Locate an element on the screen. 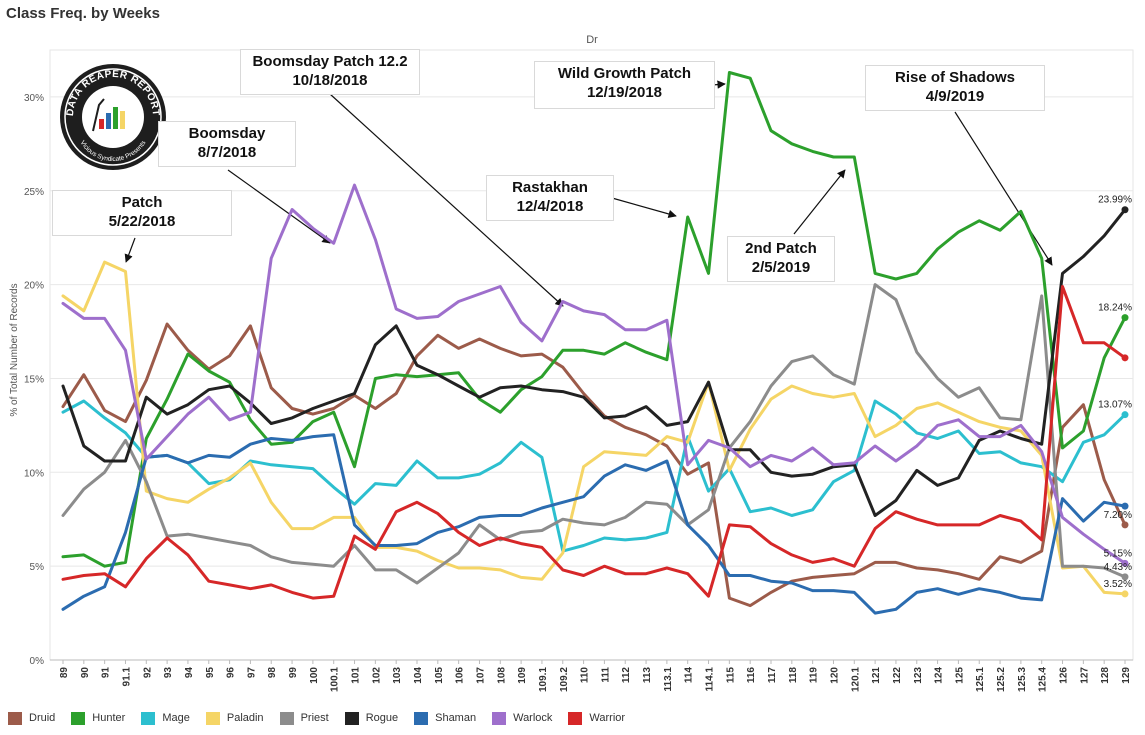 The height and width of the screenshot is (735, 1145). x-tick-label: 125.3 is located at coordinates (1022, 679).